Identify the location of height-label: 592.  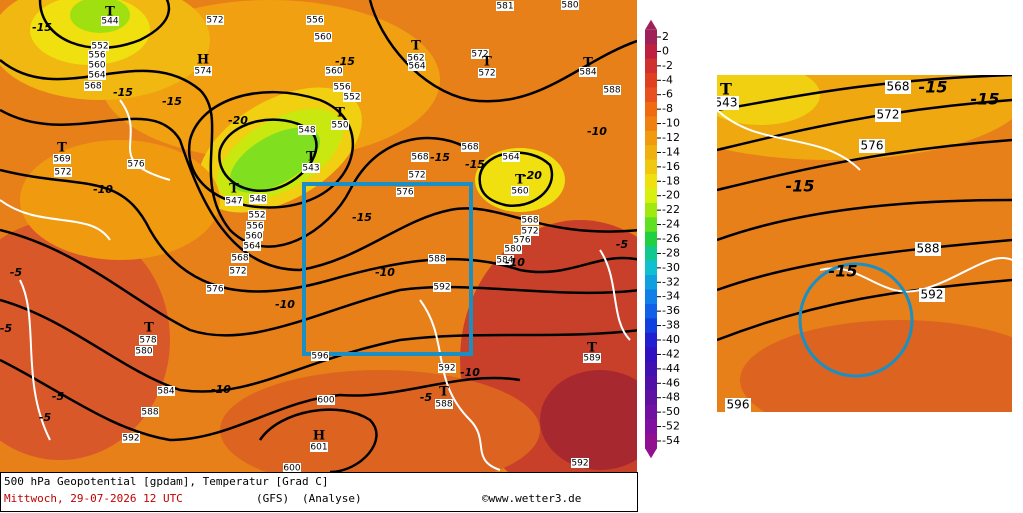
(579, 464).